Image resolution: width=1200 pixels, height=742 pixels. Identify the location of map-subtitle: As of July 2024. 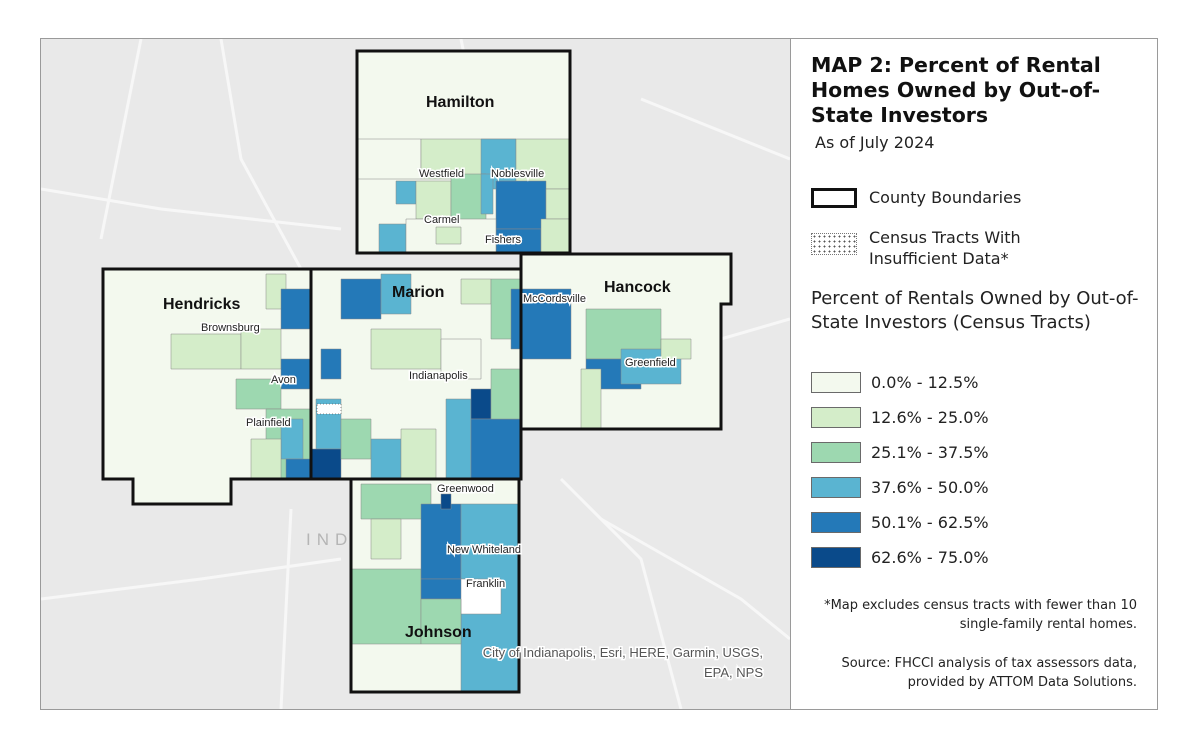
(875, 142).